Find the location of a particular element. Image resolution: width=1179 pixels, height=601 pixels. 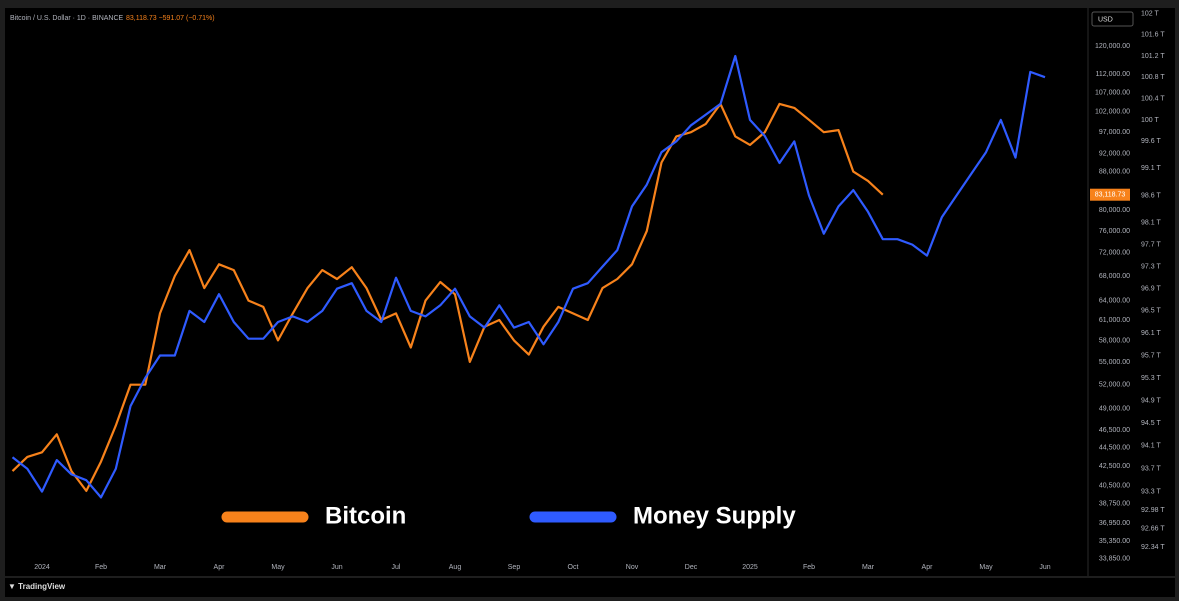

price-tag-label: 83,118.73 is located at coordinates (1110, 195).